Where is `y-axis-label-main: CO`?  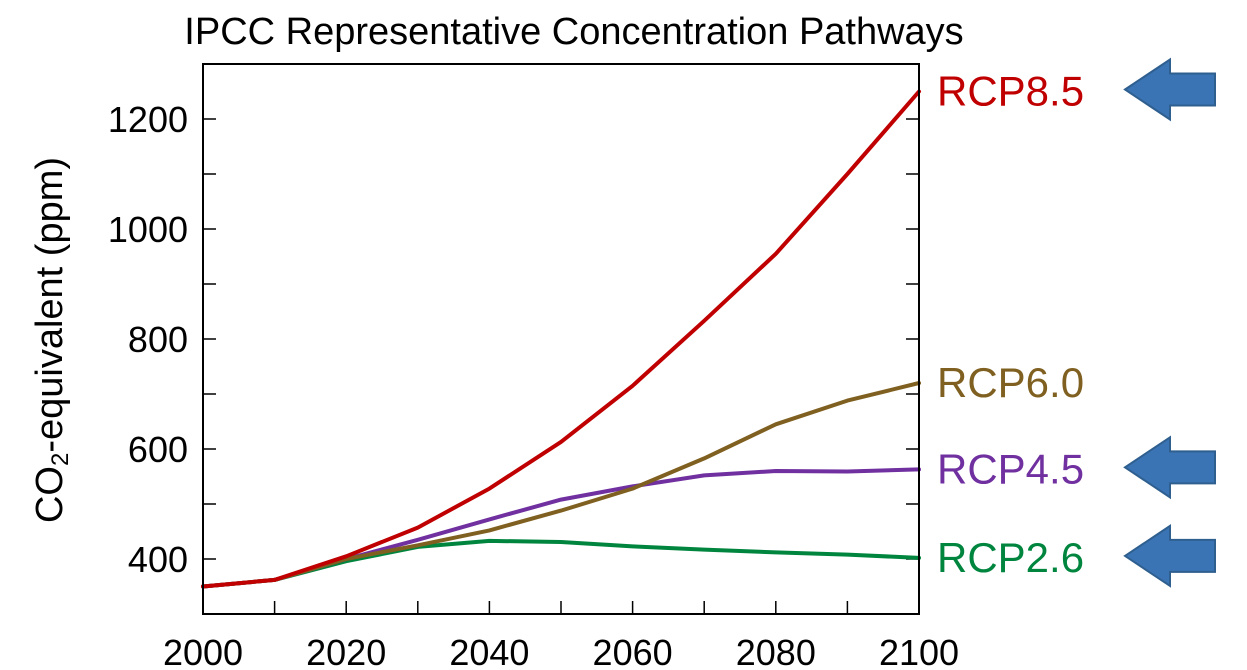
y-axis-label-main: CO is located at coordinates (50, 494).